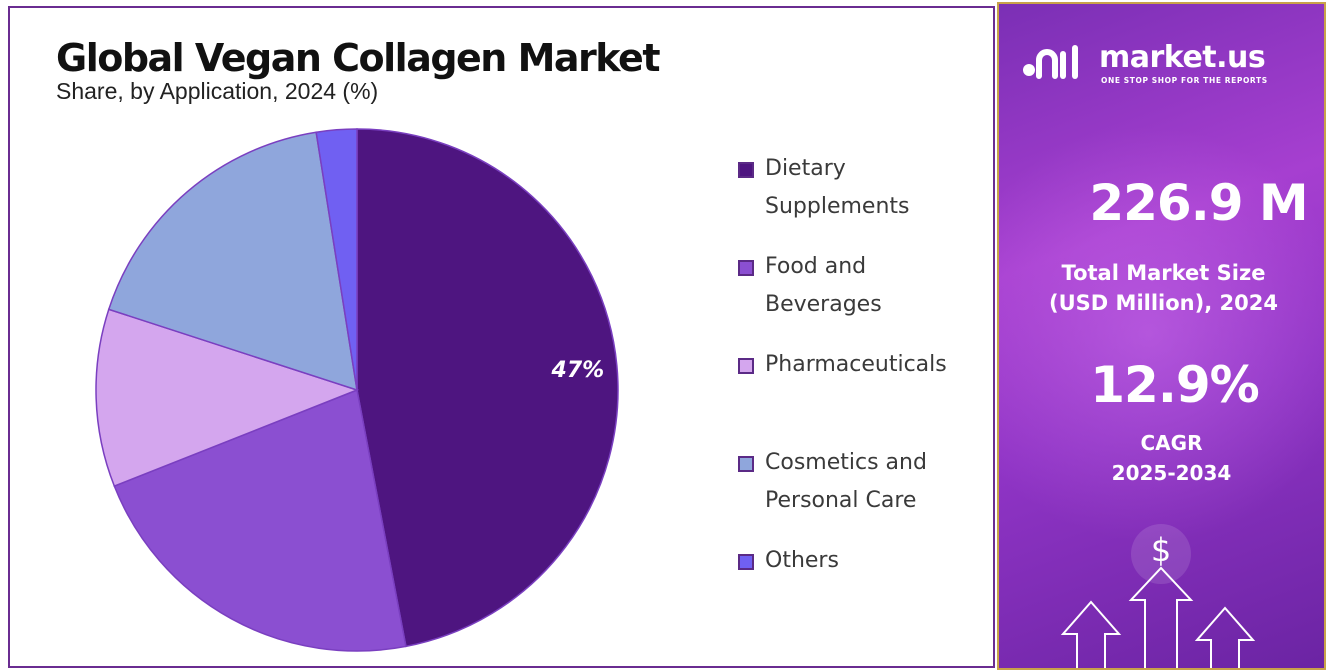 The height and width of the screenshot is (672, 1337). What do you see at coordinates (856, 364) in the screenshot?
I see `legend-label-line: Pharmaceuticals` at bounding box center [856, 364].